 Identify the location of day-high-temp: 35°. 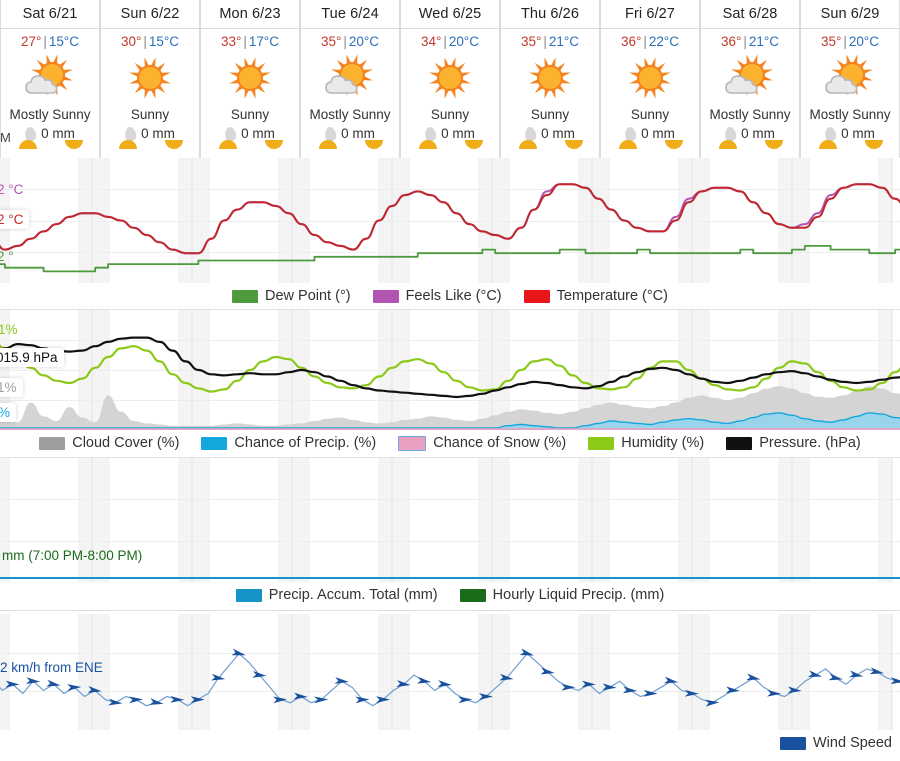
(531, 41).